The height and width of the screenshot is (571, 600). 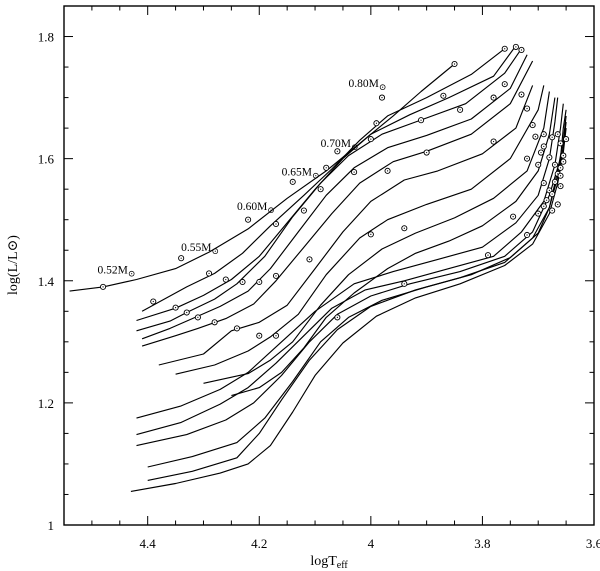 What do you see at coordinates (46, 37) in the screenshot?
I see `y-tick-label: 1.8` at bounding box center [46, 37].